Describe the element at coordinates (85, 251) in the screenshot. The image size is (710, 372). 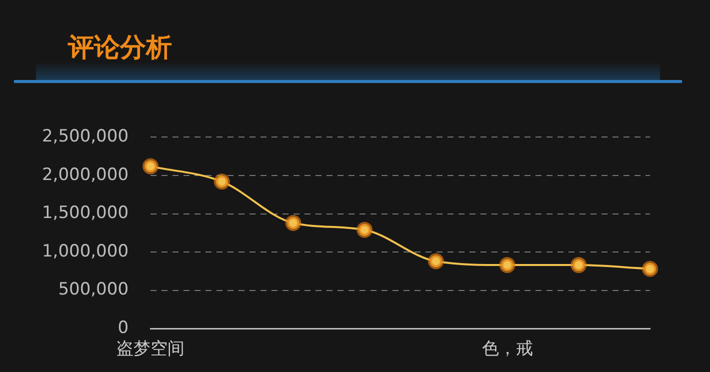
I see `y-tick-label: 1,000,000` at that location.